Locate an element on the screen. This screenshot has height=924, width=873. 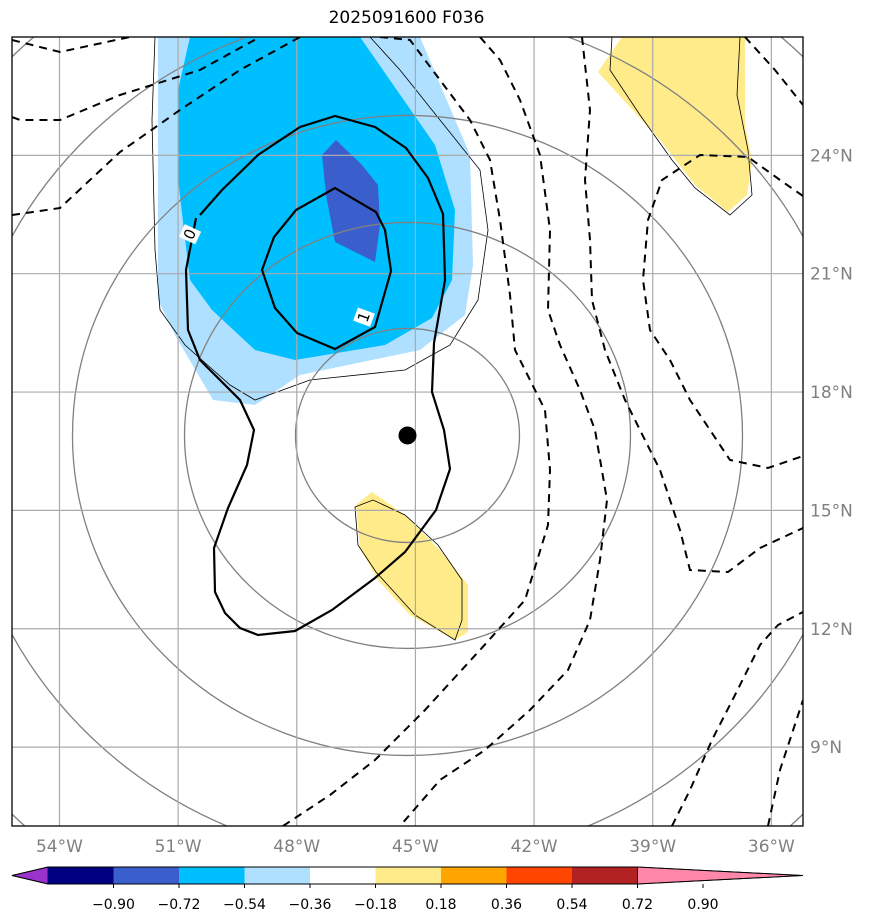
latitude-label: 21°N is located at coordinates (831, 275).